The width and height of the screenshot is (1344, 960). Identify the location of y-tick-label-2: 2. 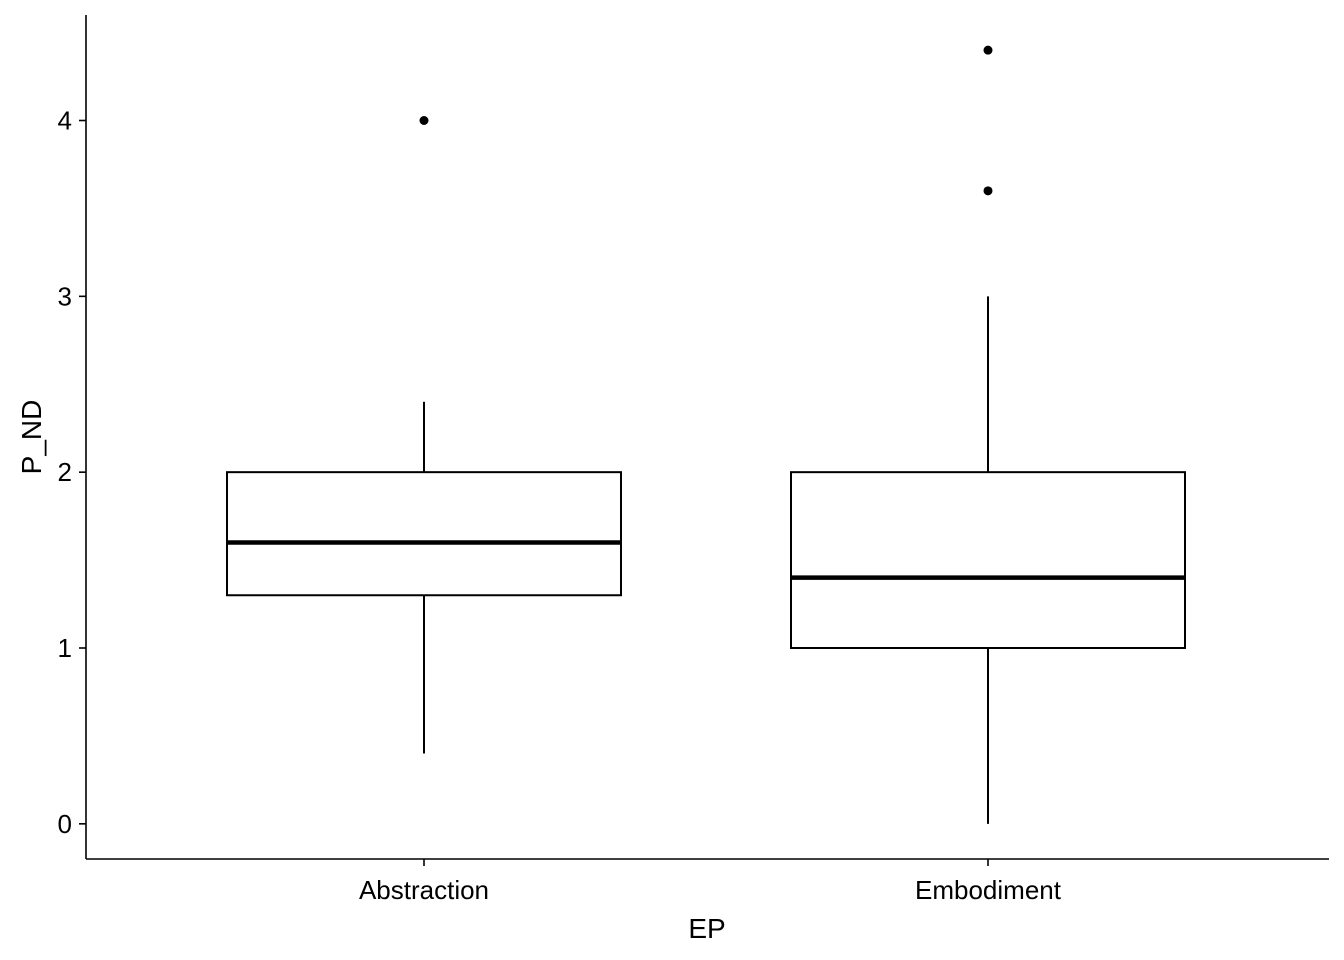
(65, 472).